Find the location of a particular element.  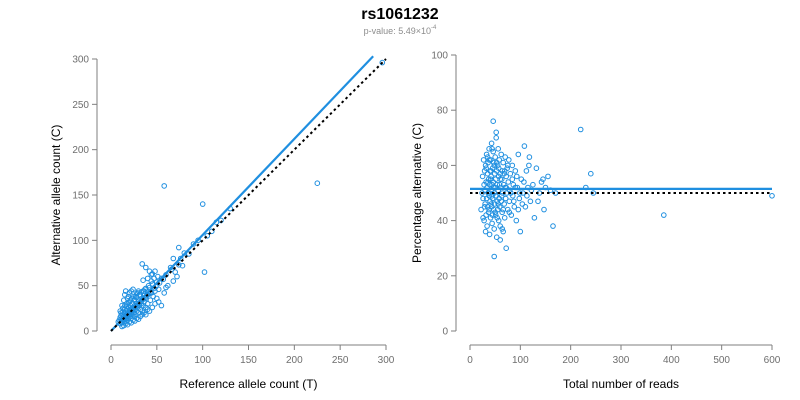

y-tick-label: 200 is located at coordinates (80, 150).